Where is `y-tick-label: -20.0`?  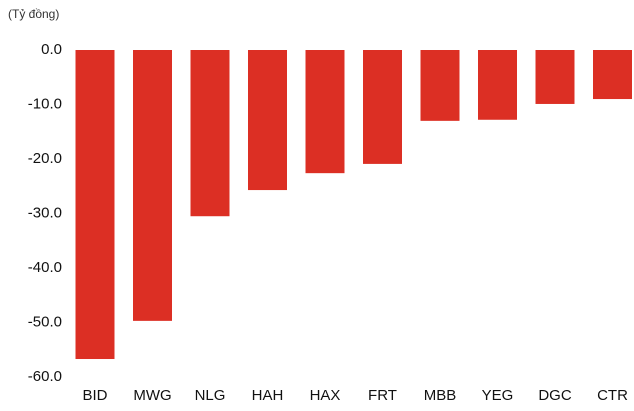 y-tick-label: -20.0 is located at coordinates (45, 158).